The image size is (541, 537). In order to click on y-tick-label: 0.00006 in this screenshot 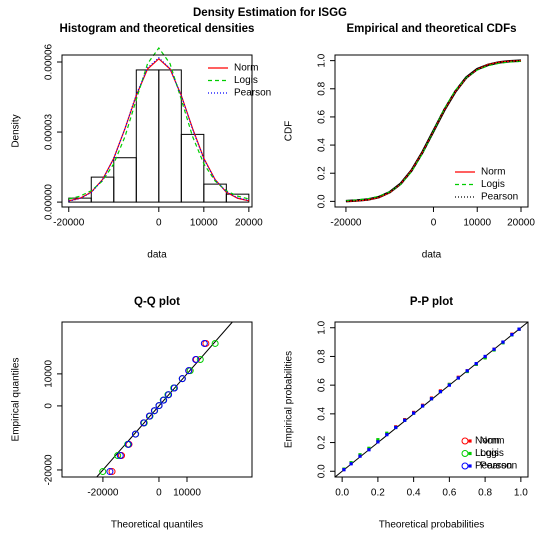, I will do `click(49, 61)`.